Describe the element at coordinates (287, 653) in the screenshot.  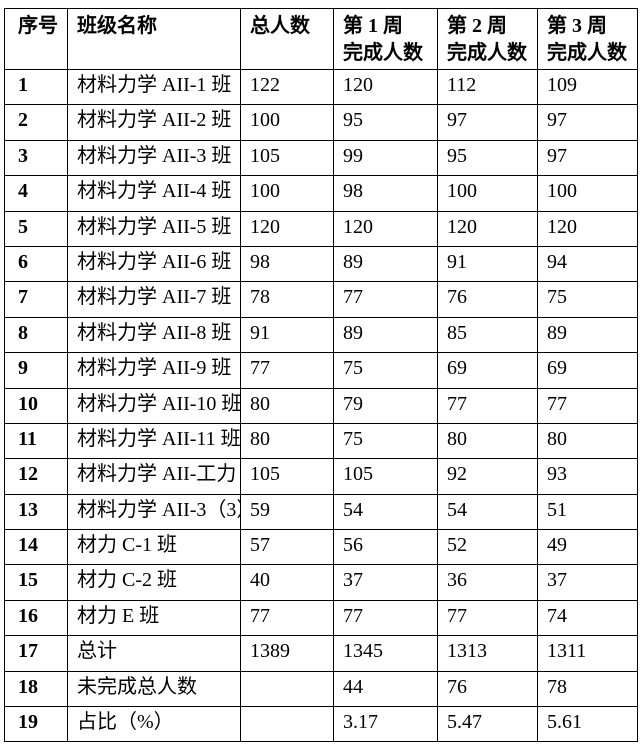
I see `cell-total-count: 1389` at that location.